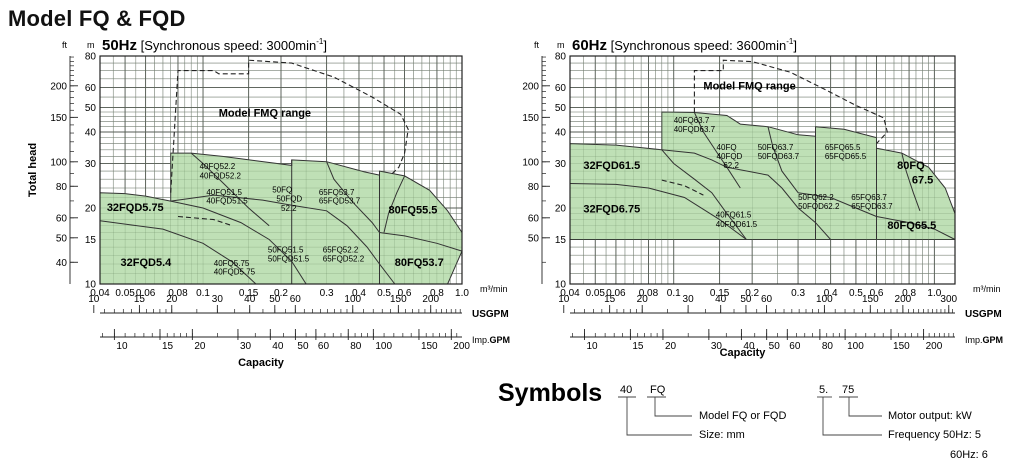  What do you see at coordinates (337, 192) in the screenshot?
I see `model-label: 65FQ53.7` at bounding box center [337, 192].